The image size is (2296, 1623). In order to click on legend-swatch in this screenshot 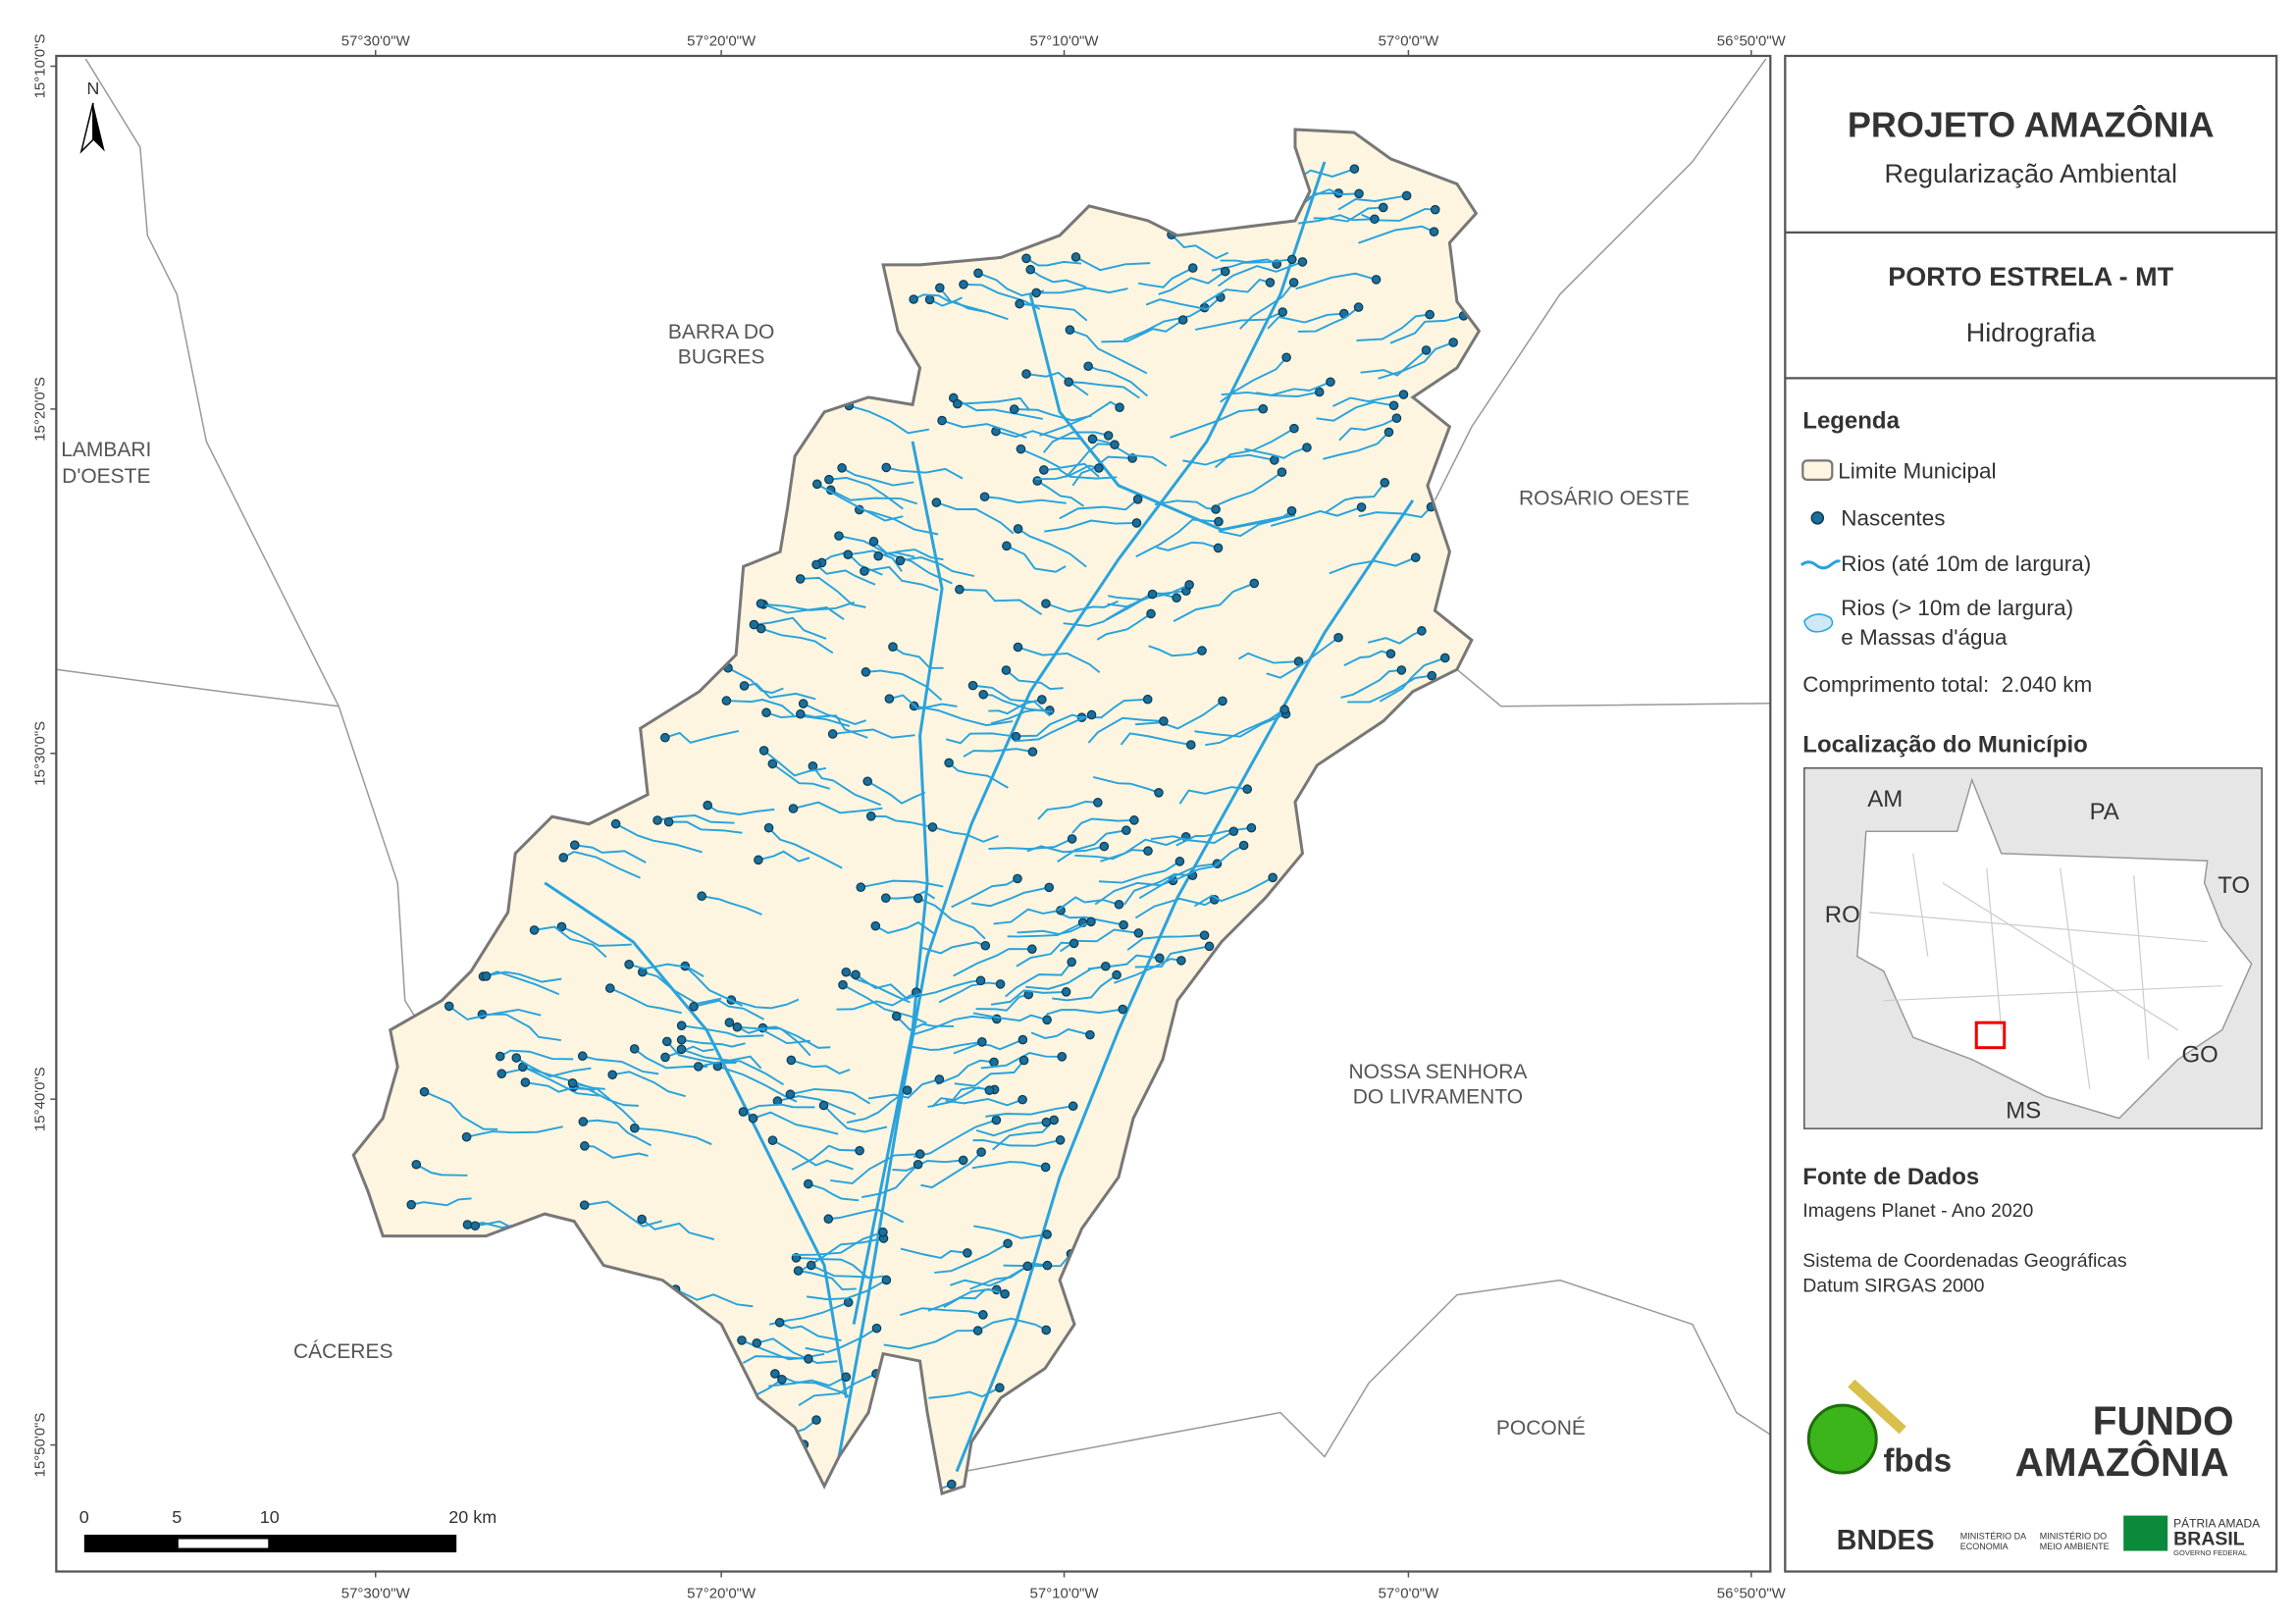, I will do `click(1817, 518)`.